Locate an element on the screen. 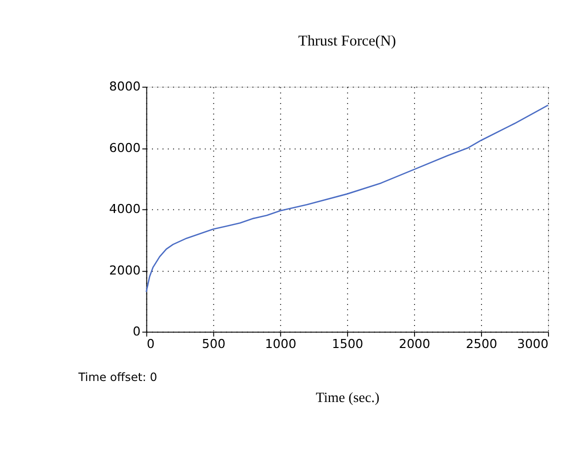  x-tick-label: 0 is located at coordinates (150, 344).